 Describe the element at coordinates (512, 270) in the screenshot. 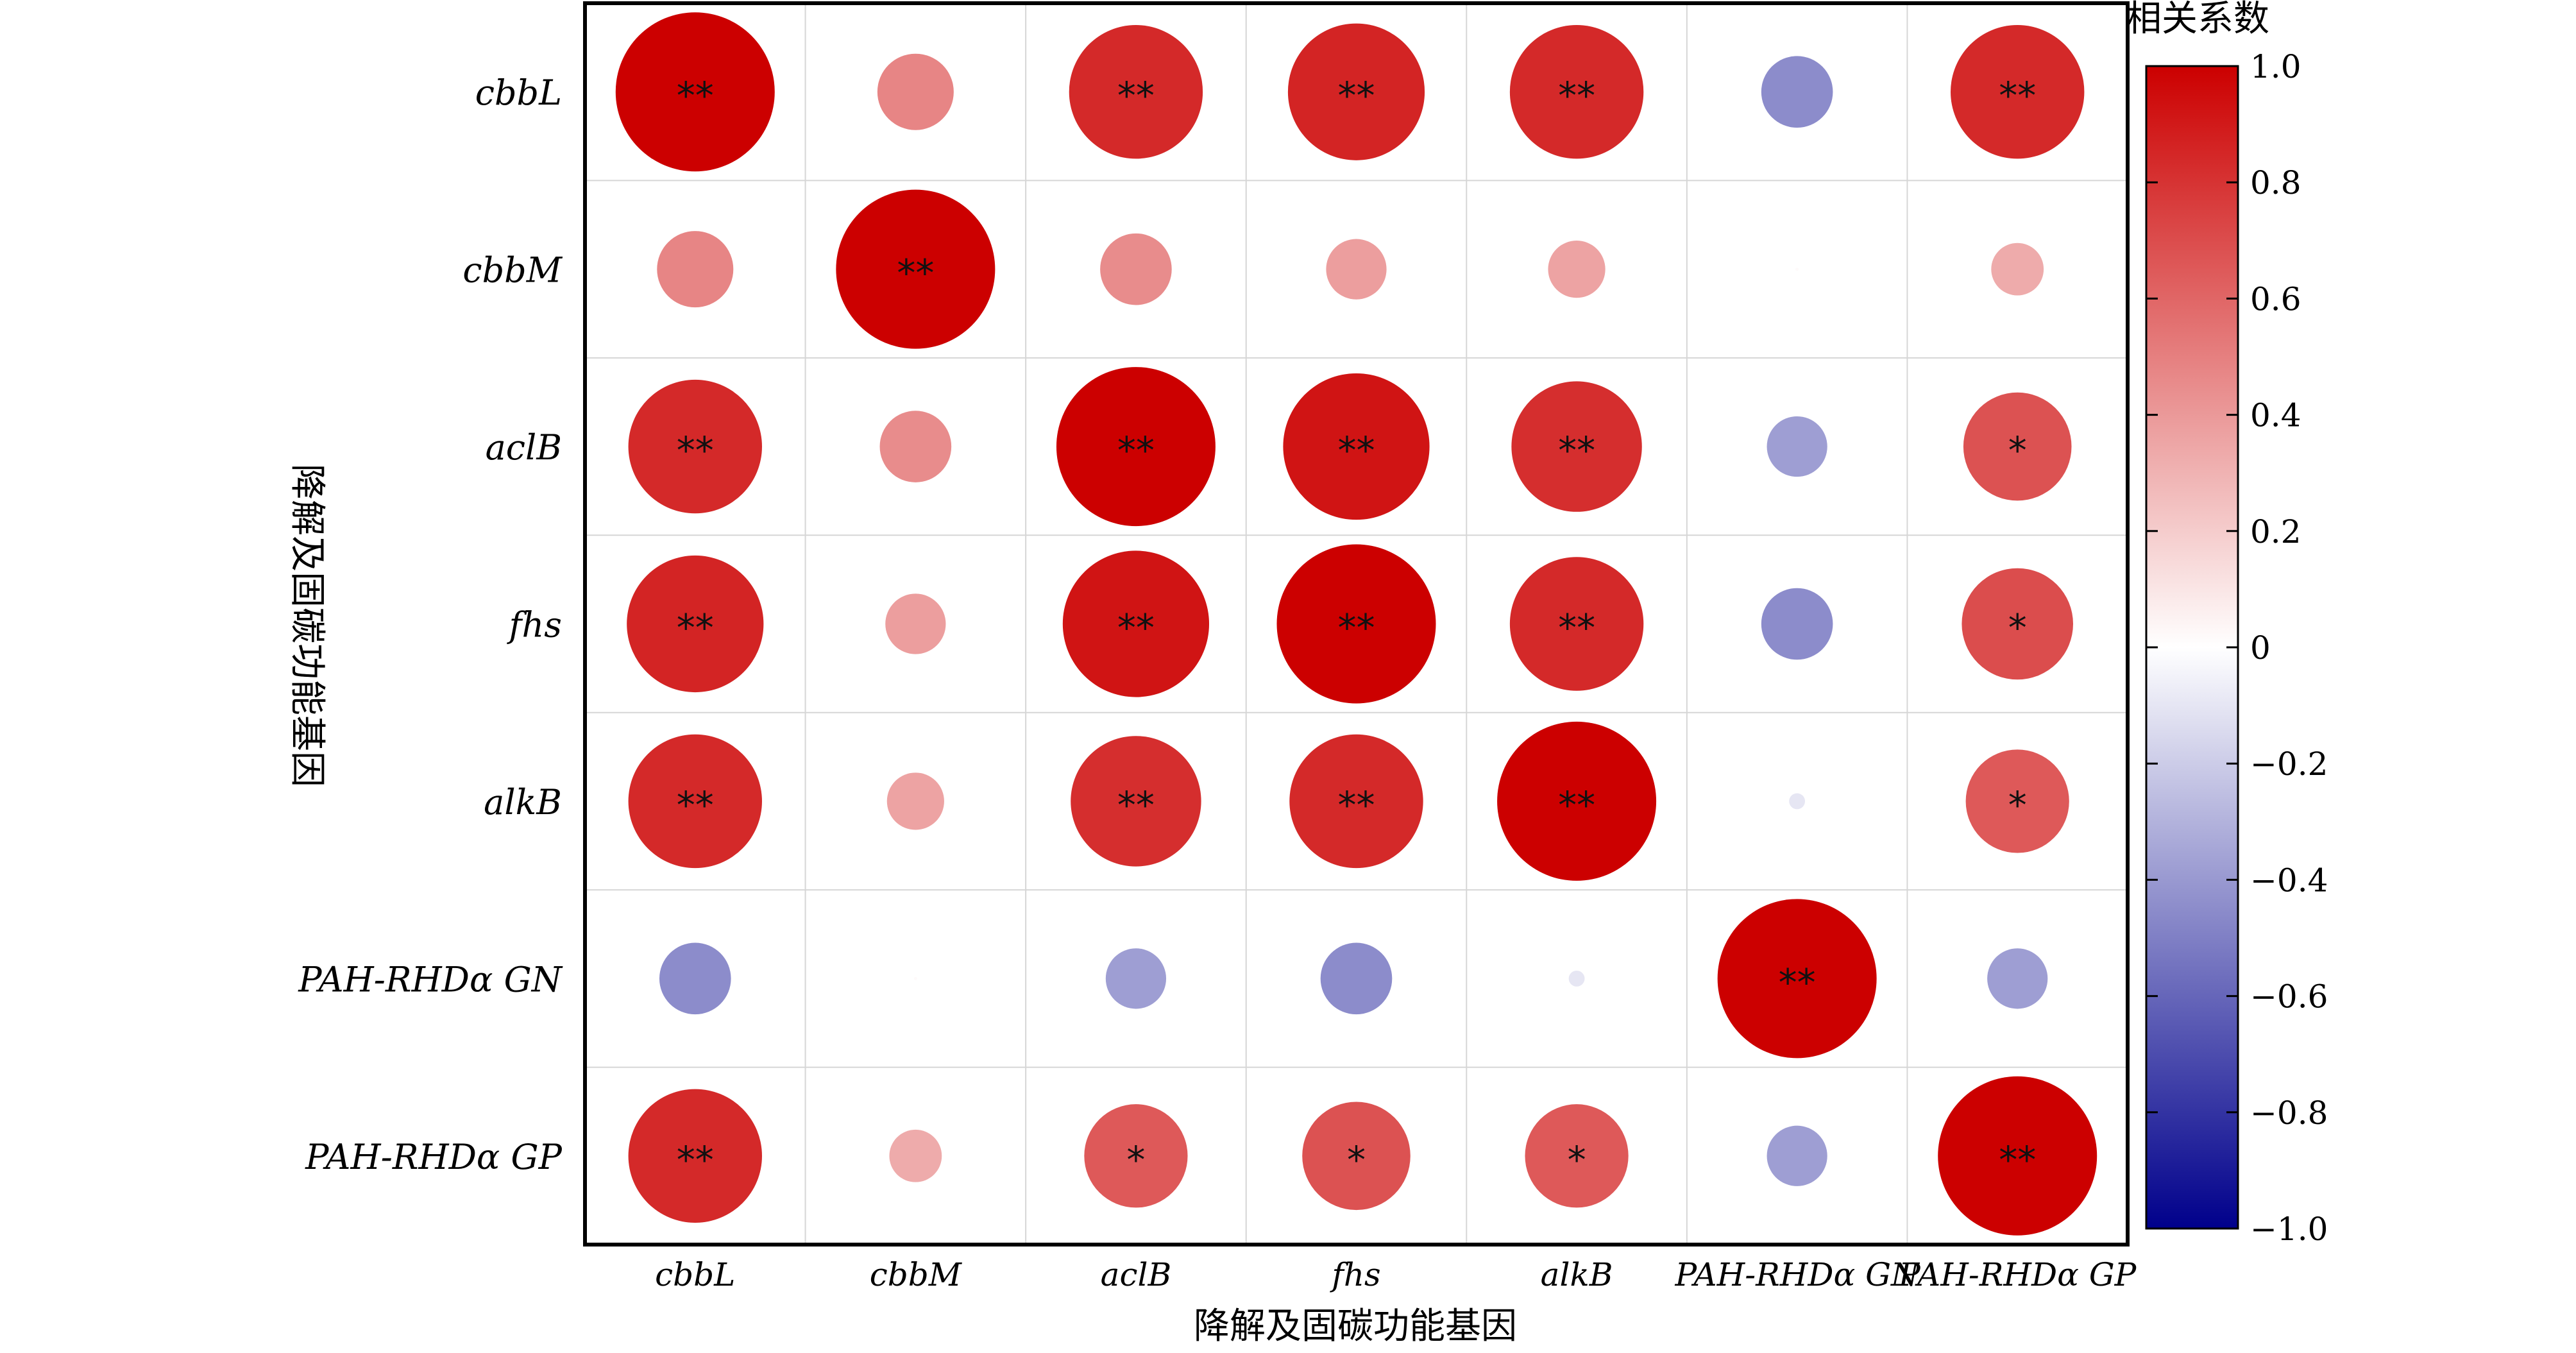

I see `y-tick-label: cbbM` at that location.